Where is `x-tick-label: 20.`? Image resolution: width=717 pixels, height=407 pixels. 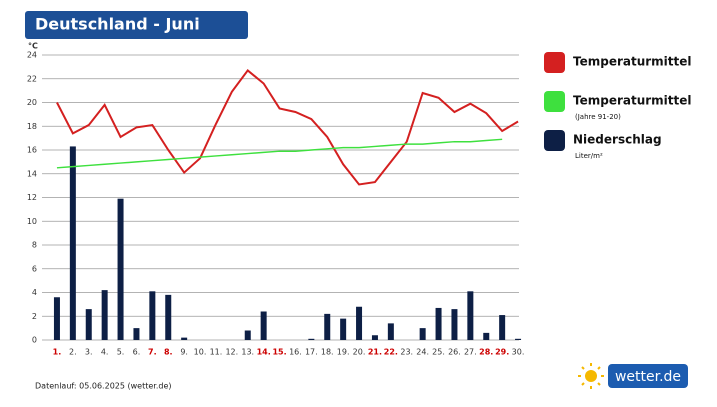
x-tick-label: 20. is located at coordinates (359, 352).